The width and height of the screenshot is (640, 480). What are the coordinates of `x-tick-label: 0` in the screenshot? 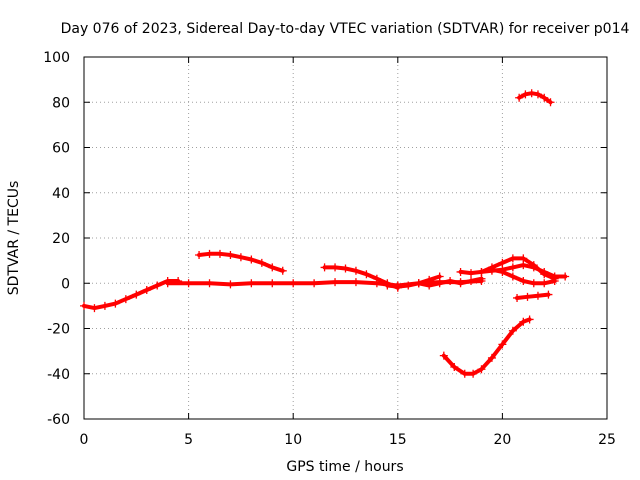 It's located at (84, 440).